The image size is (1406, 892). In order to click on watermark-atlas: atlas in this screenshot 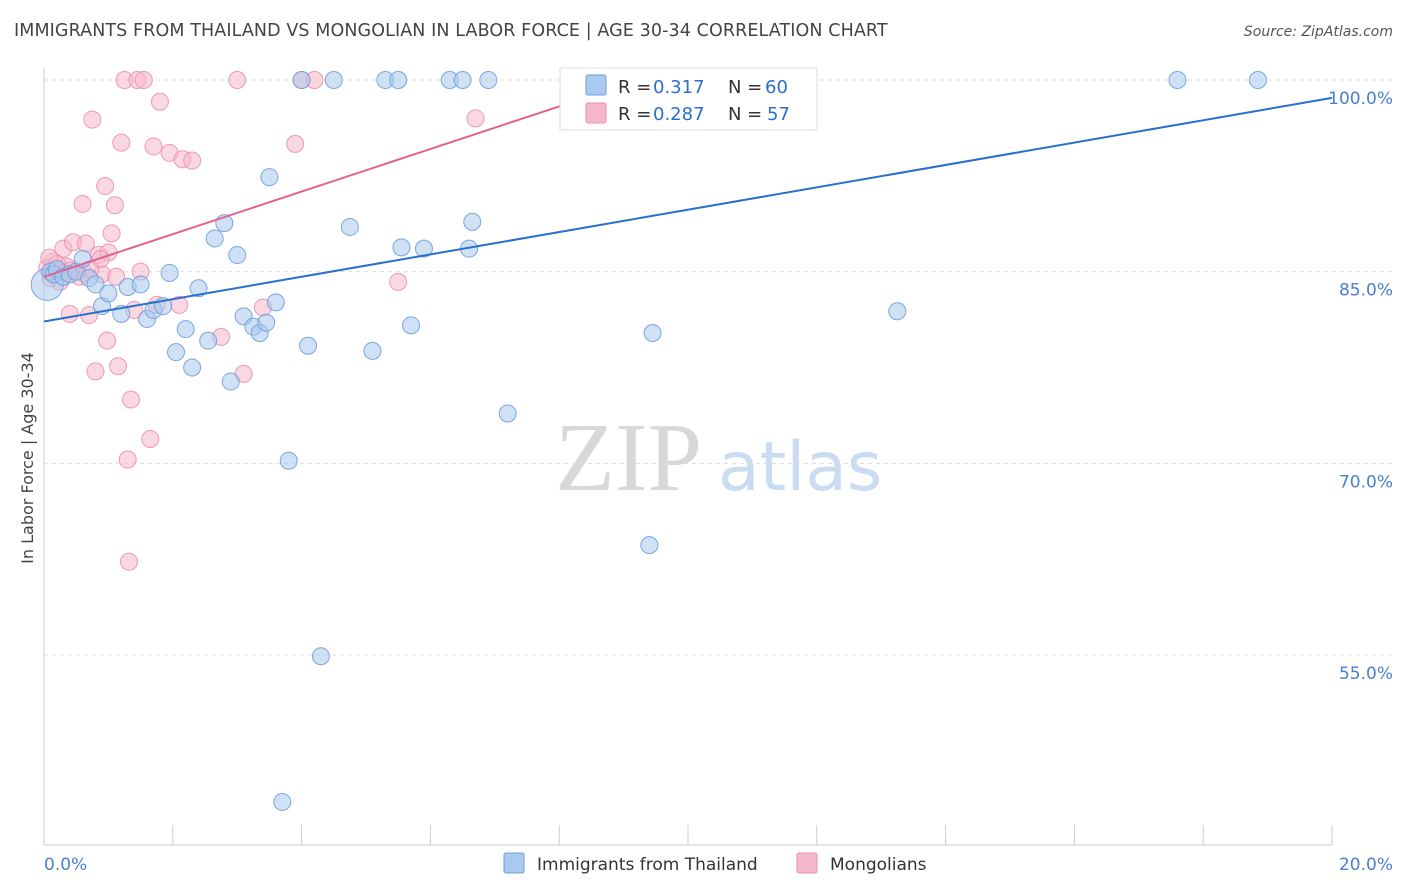, I will do `click(800, 467)`.